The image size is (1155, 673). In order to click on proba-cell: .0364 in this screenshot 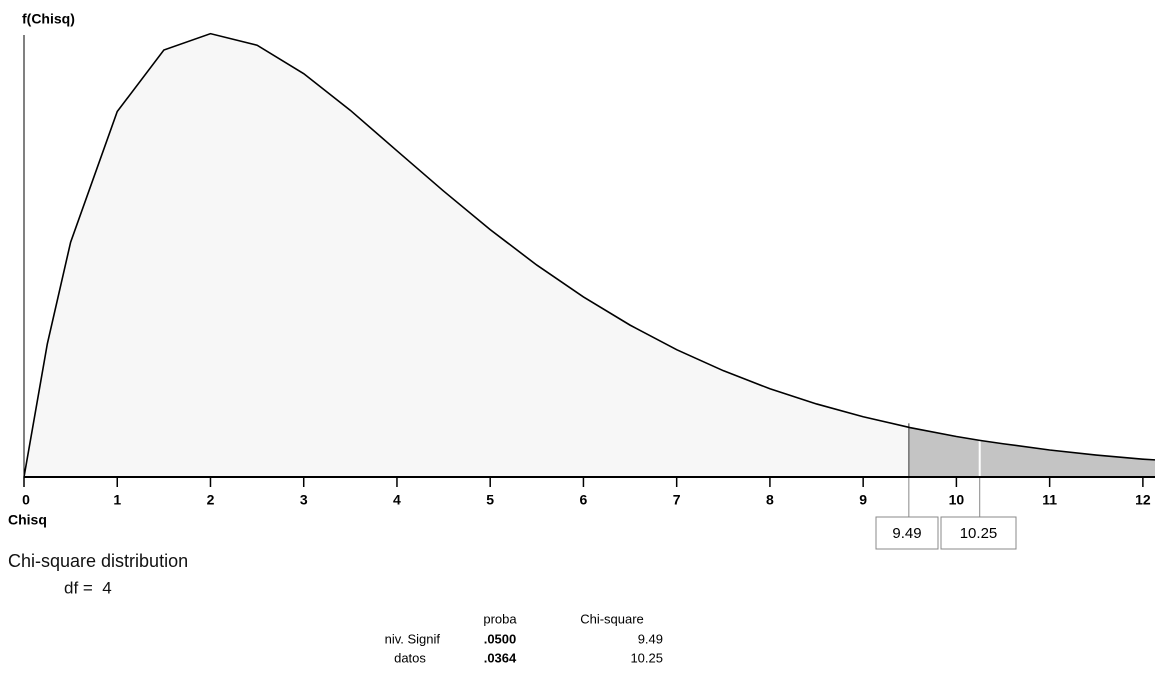, I will do `click(500, 657)`.